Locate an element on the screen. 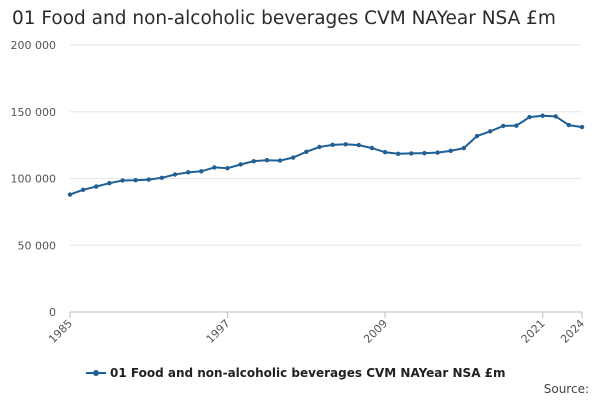  y-tick-label: 0 is located at coordinates (52, 312).